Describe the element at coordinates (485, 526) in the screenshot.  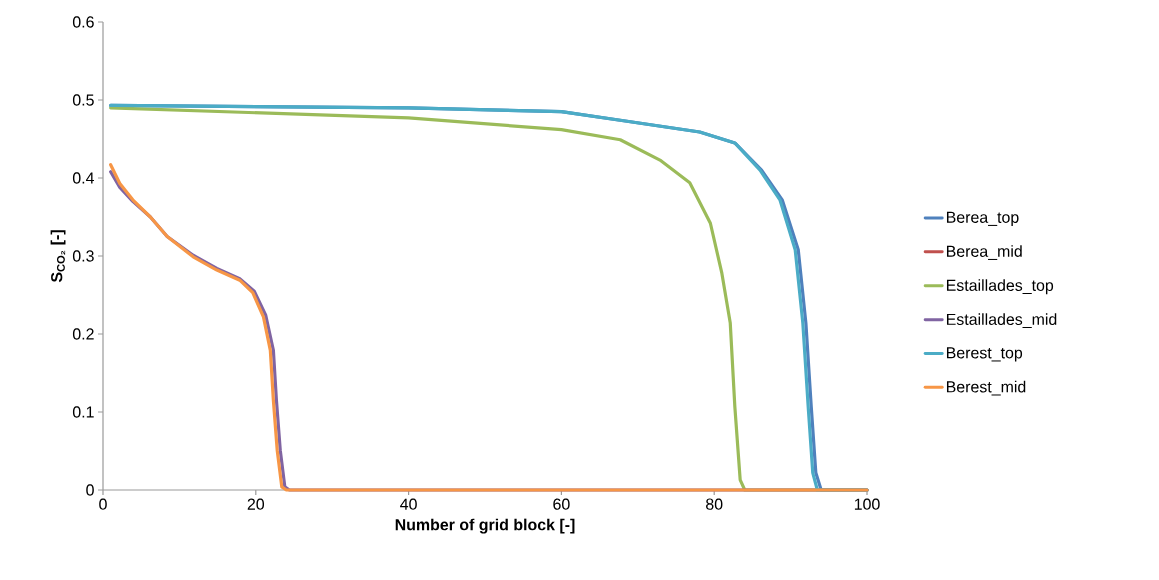
I see `x-axis-title: Number of grid block [-]` at that location.